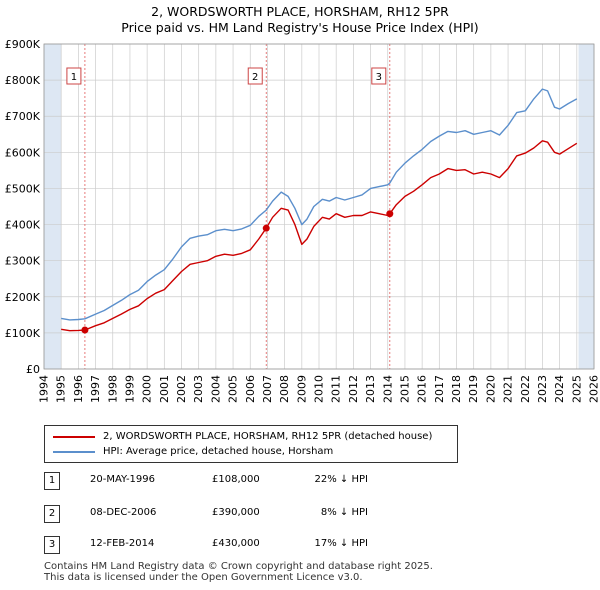  What do you see at coordinates (198, 389) in the screenshot?
I see `x-tick-label: 2003` at bounding box center [198, 389].